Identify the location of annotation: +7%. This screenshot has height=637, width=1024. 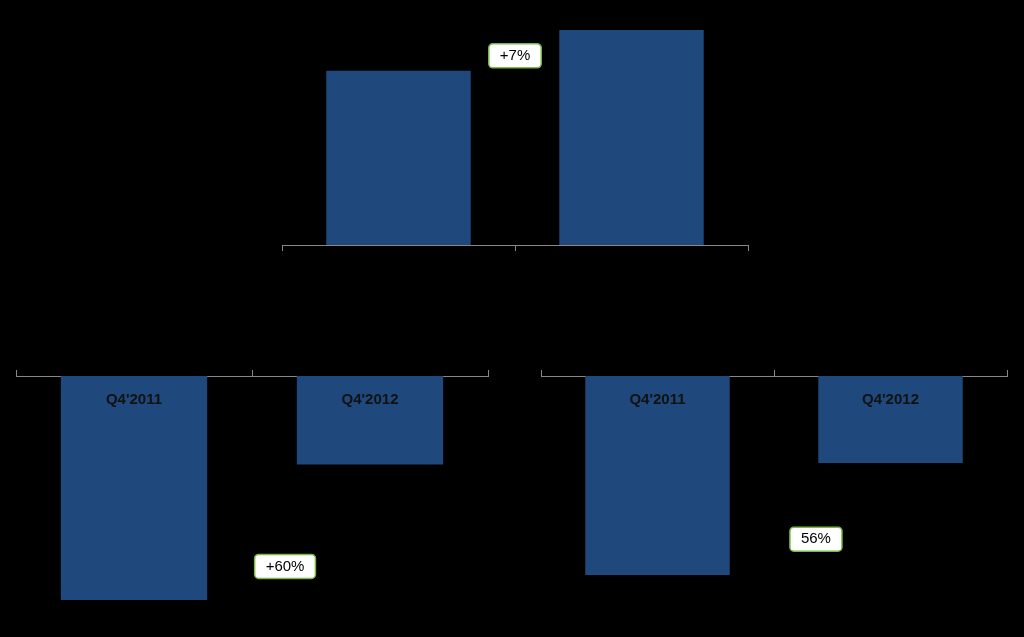
(515, 54).